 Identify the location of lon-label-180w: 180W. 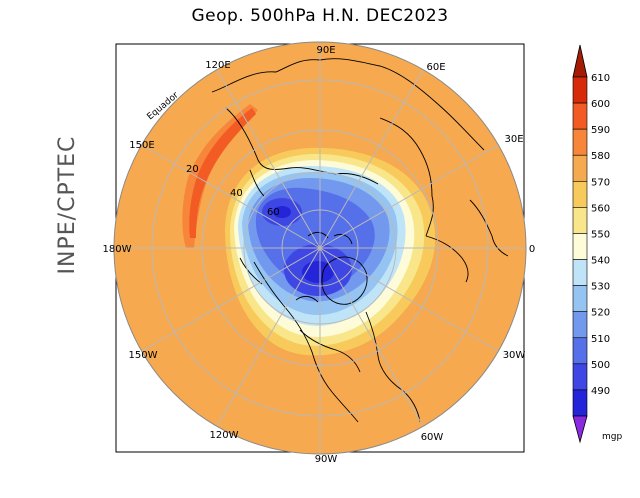
(117, 249).